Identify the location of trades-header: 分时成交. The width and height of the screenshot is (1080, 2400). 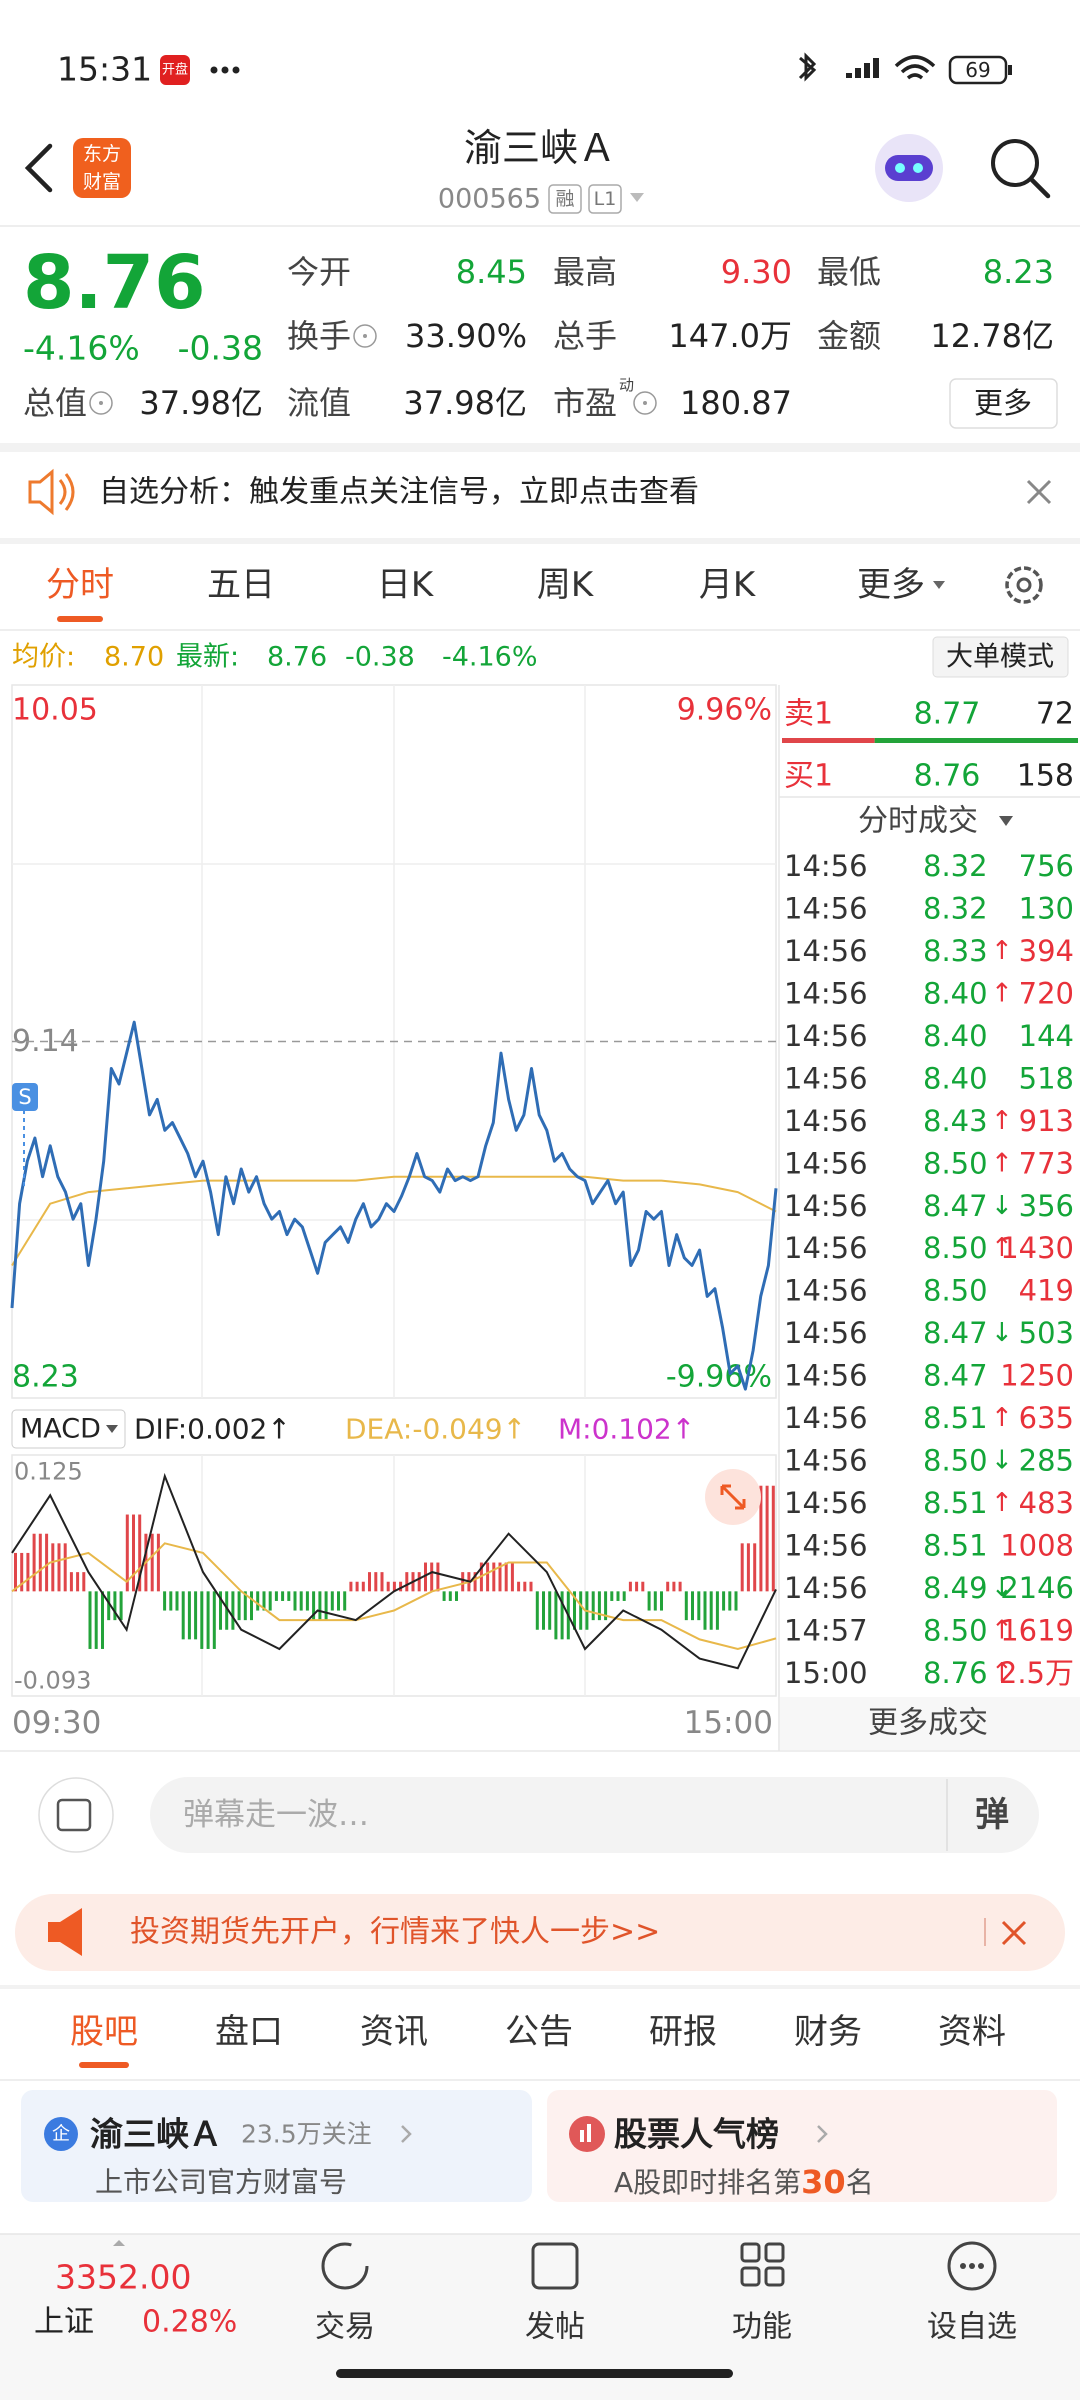
(918, 821).